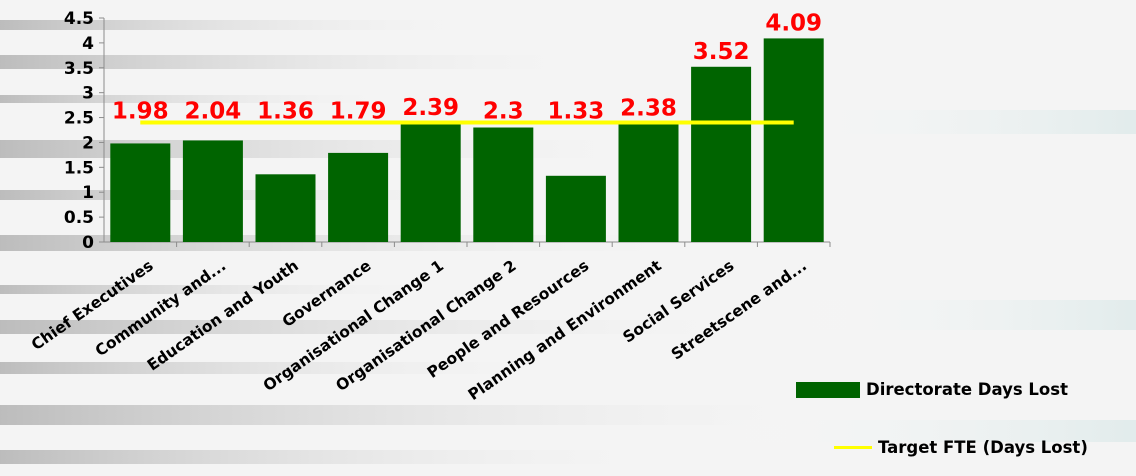  Describe the element at coordinates (967, 389) in the screenshot. I see `legend-label-bars: Directorate Days Lost` at that location.